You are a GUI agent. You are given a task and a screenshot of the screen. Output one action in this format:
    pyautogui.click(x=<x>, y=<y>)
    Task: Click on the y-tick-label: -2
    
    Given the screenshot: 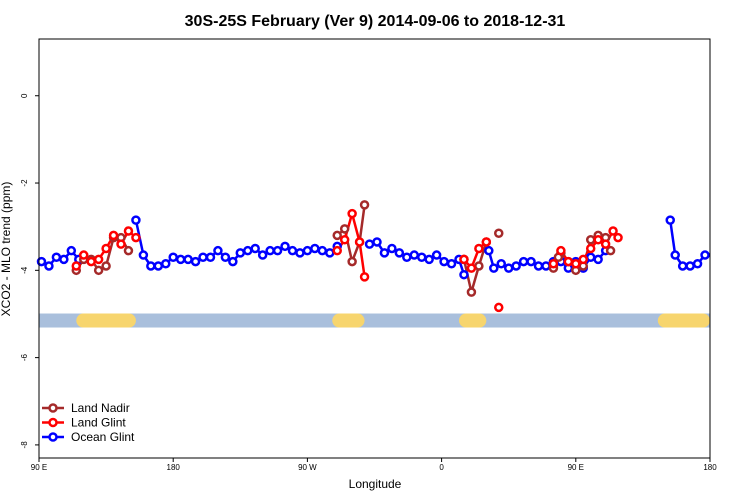 What is the action you would take?
    pyautogui.click(x=24, y=183)
    